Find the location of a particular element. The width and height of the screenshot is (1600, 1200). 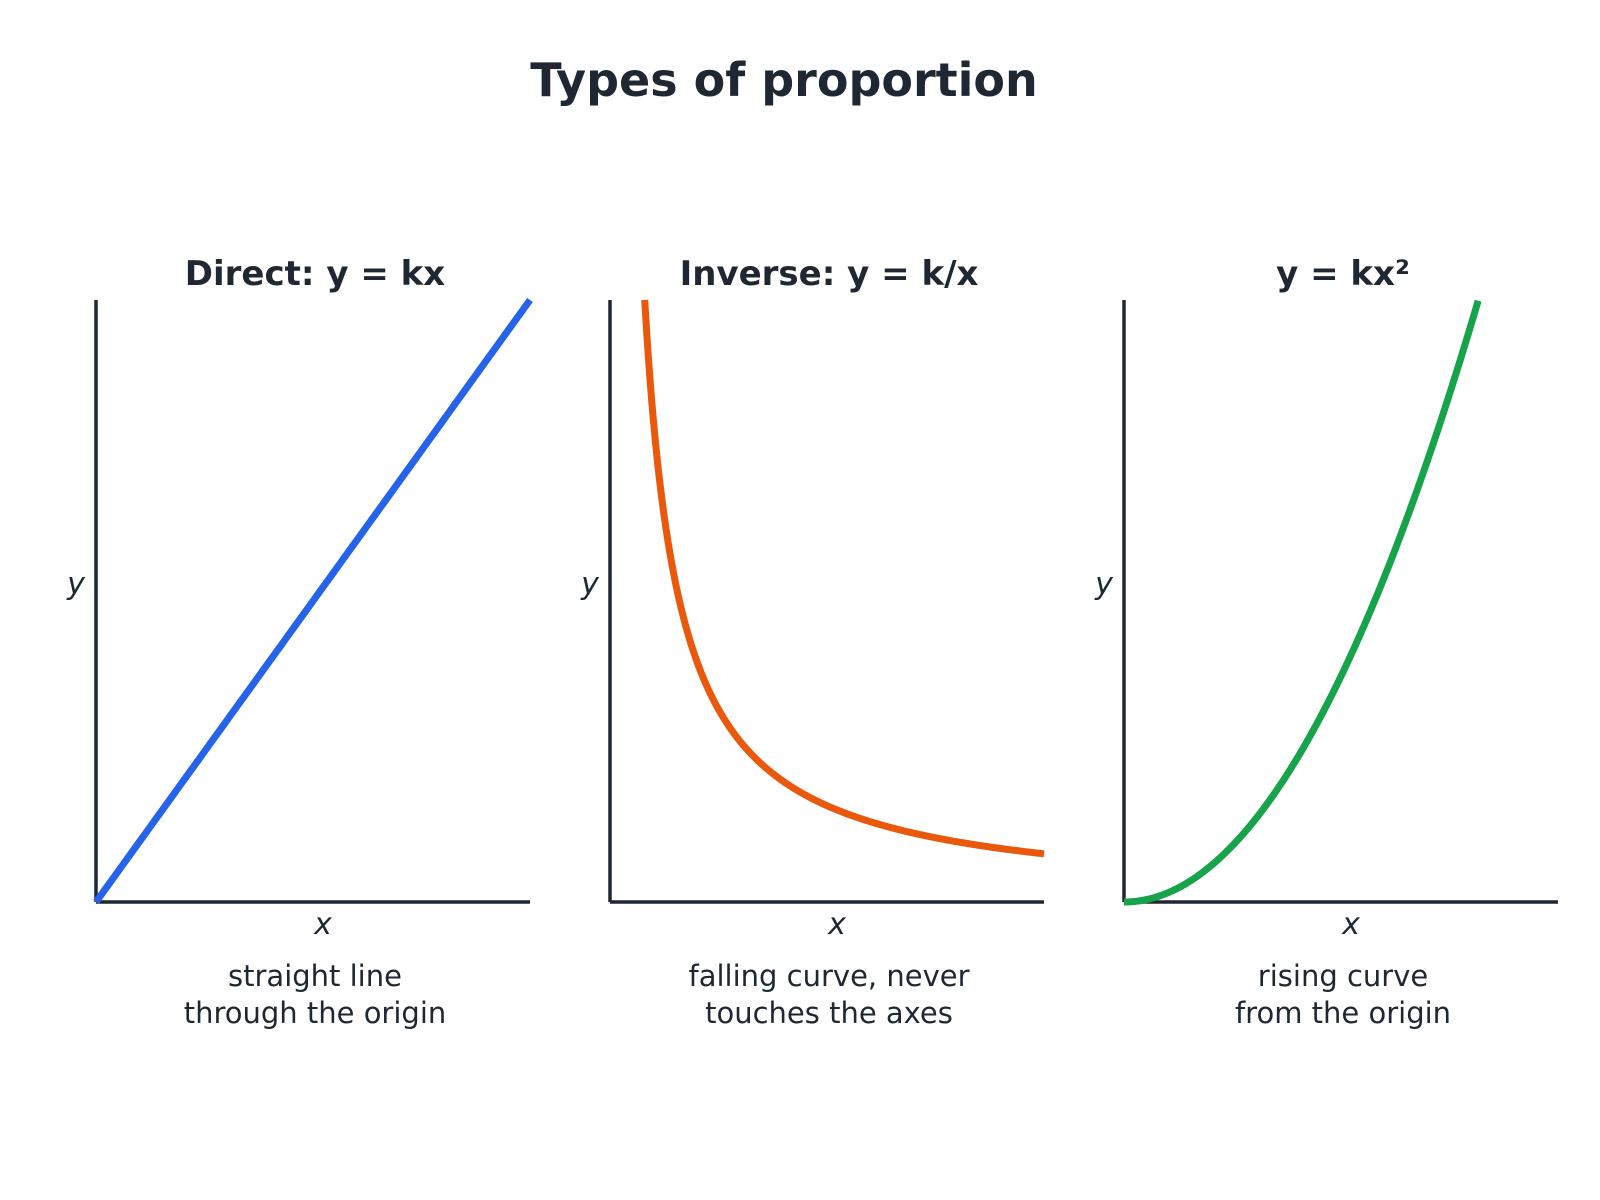

panel-caption-line-2: from the origin is located at coordinates (1343, 1013).